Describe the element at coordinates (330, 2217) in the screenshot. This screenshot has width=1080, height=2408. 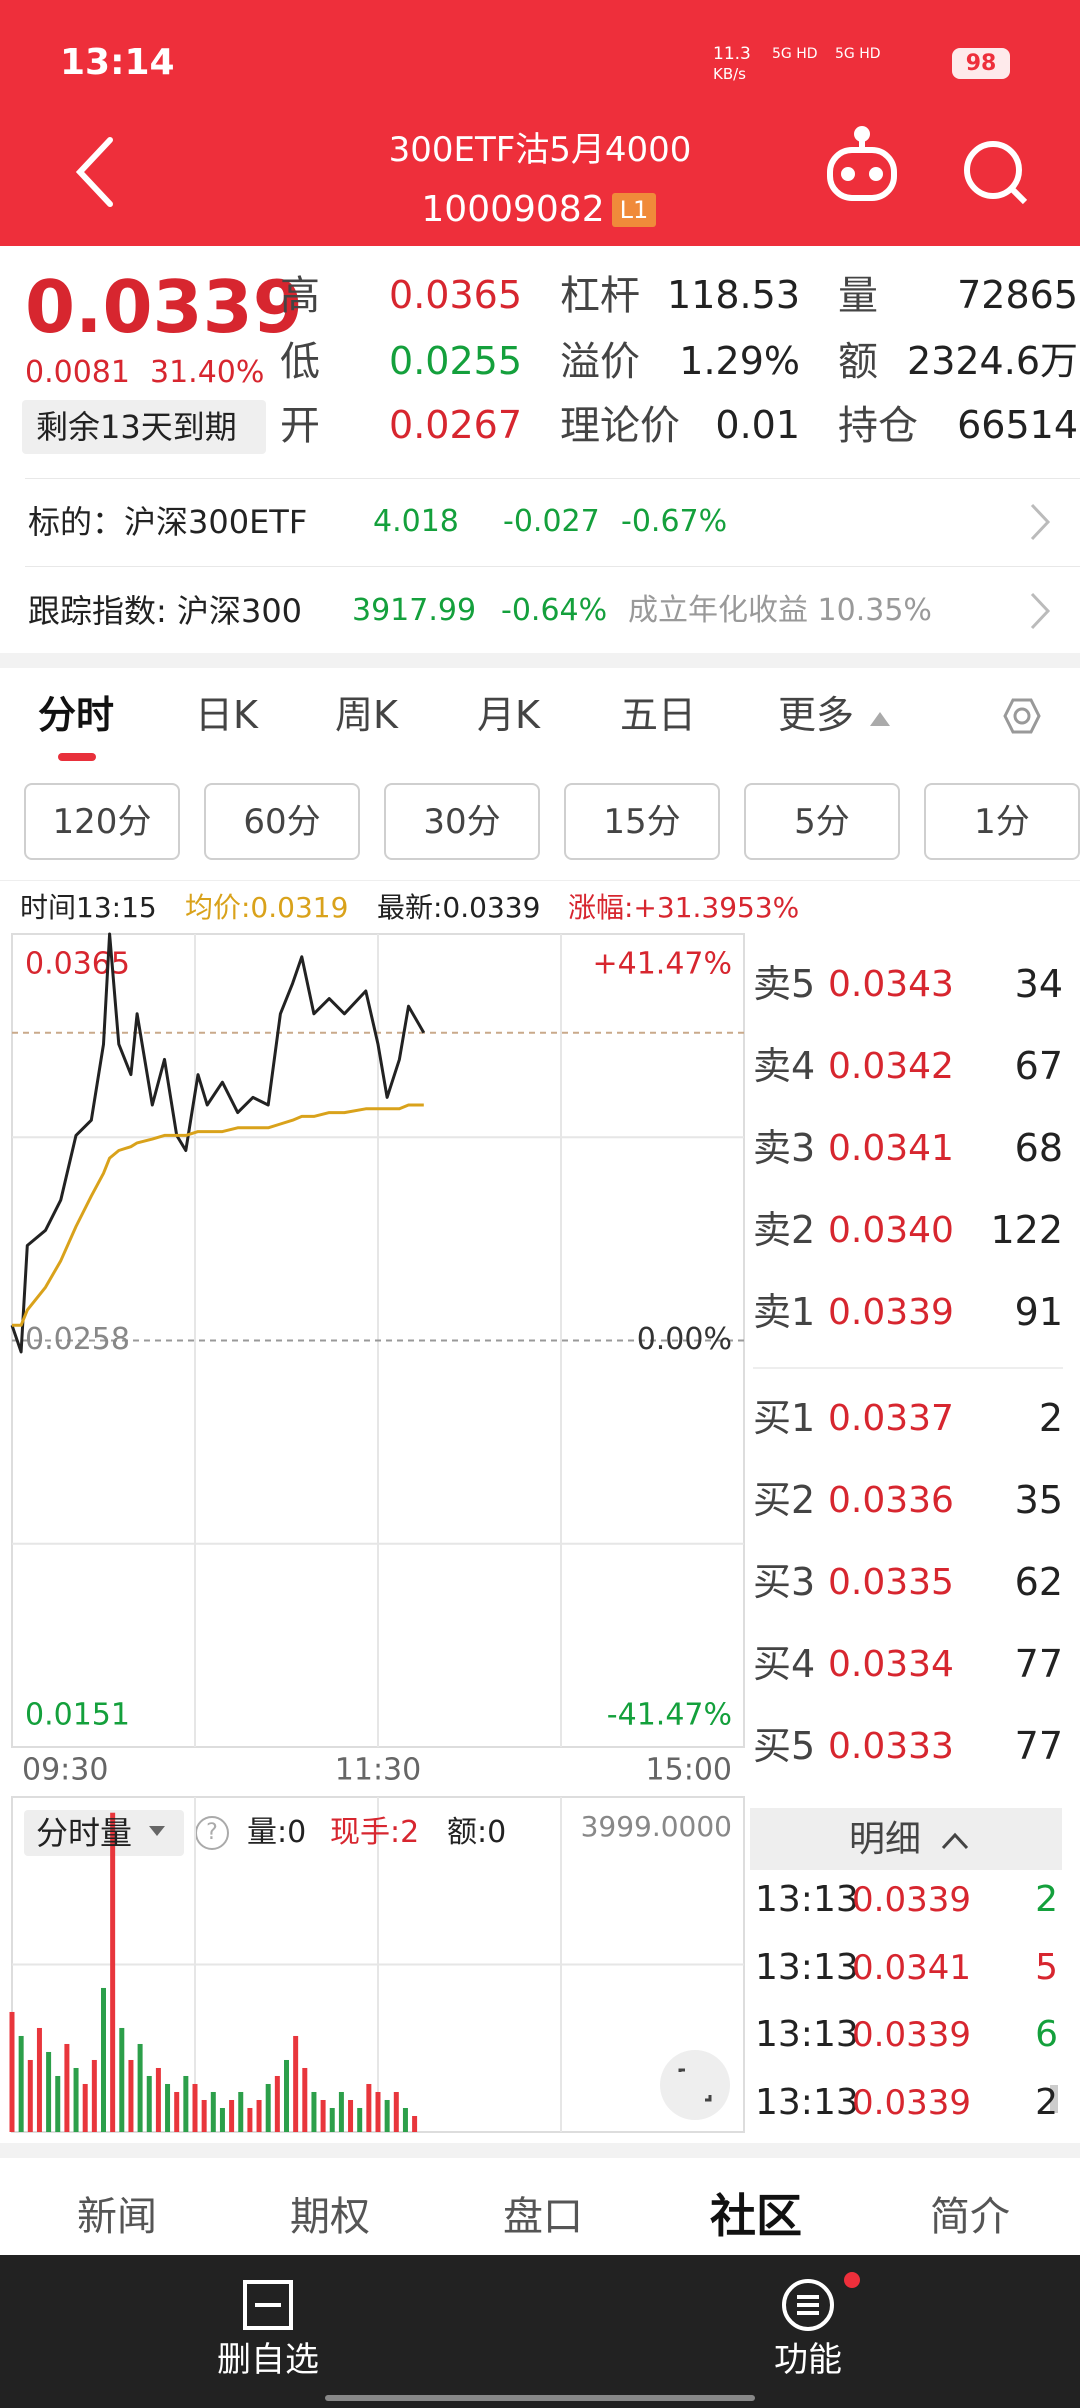
I see `bottom-tab: 期权` at that location.